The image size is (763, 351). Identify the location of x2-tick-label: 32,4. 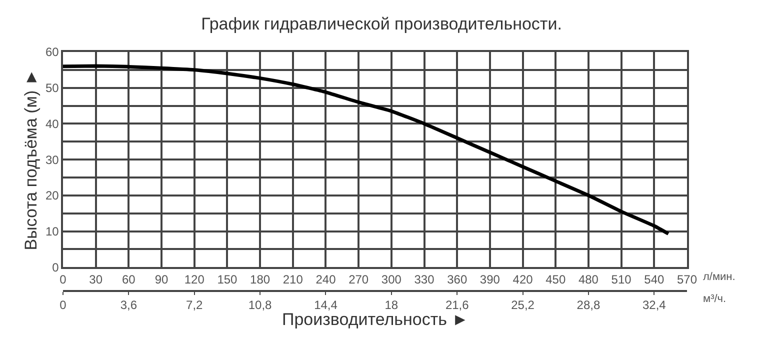
(654, 305).